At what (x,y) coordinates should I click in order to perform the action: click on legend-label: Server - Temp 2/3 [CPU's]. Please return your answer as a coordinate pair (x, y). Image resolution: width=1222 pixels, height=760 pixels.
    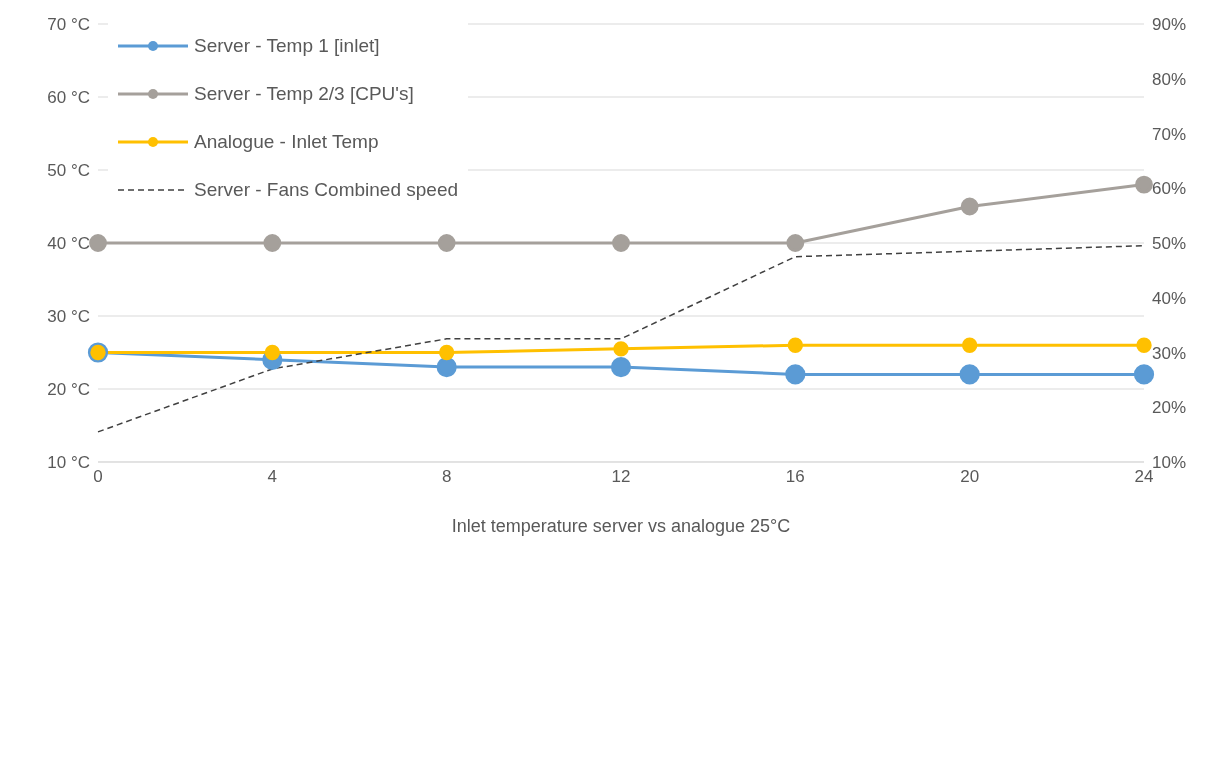
    Looking at the image, I should click on (304, 94).